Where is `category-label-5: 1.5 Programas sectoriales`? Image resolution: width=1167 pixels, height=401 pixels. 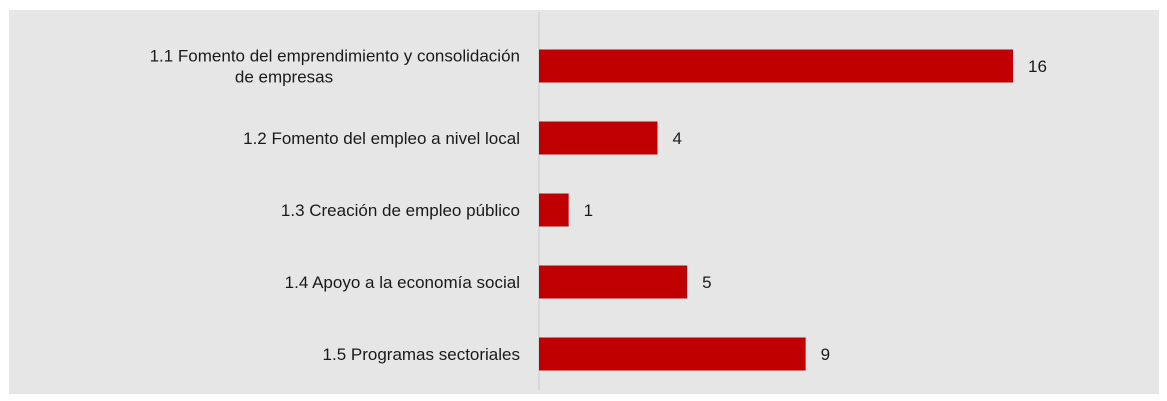 category-label-5: 1.5 Programas sectoriales is located at coordinates (421, 354).